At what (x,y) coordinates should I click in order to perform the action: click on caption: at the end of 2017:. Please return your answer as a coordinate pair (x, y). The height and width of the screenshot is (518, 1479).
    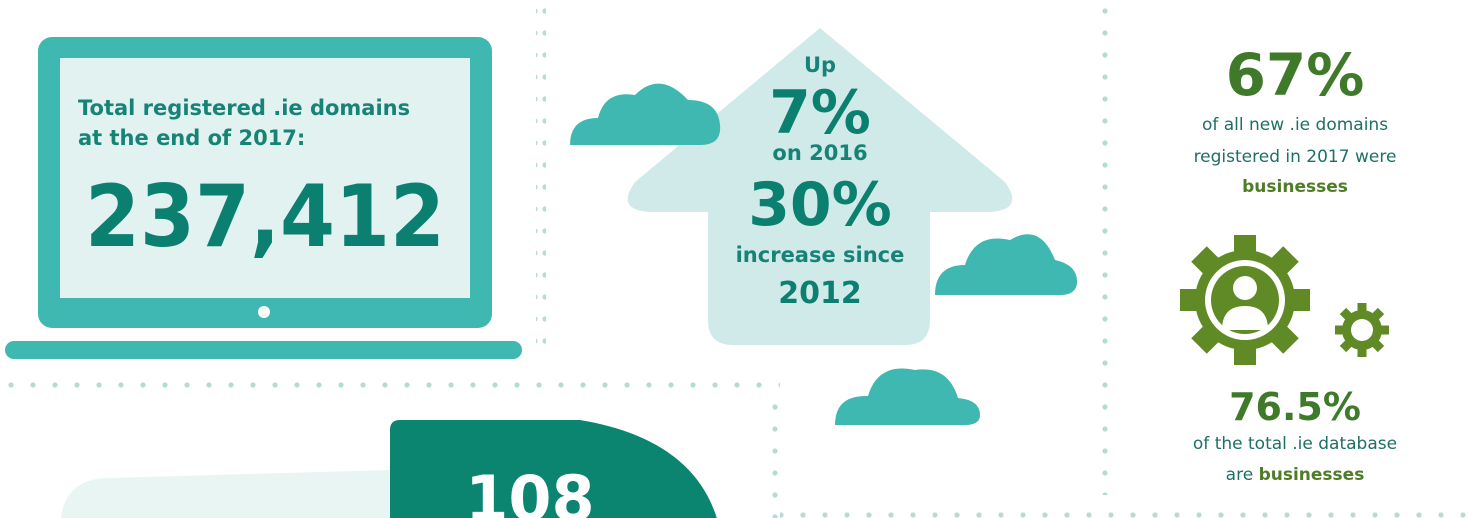
    Looking at the image, I should click on (191, 138).